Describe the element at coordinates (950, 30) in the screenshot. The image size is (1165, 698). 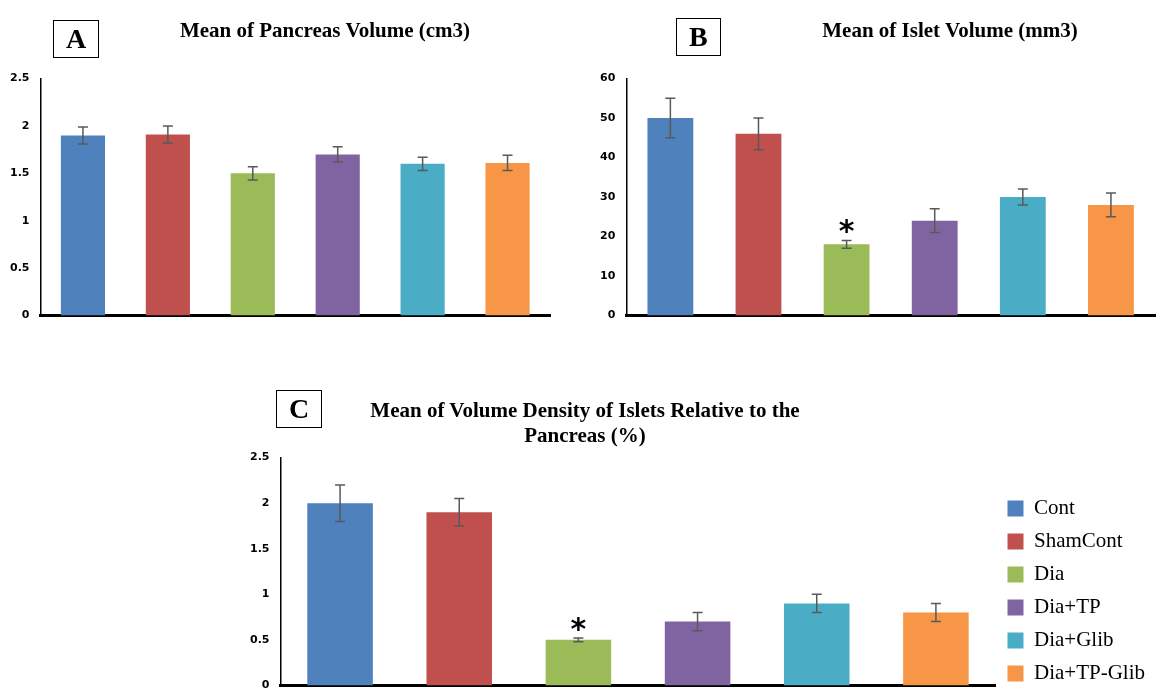
I see `chart-title: Mean of Islet Volume (mm3)` at that location.